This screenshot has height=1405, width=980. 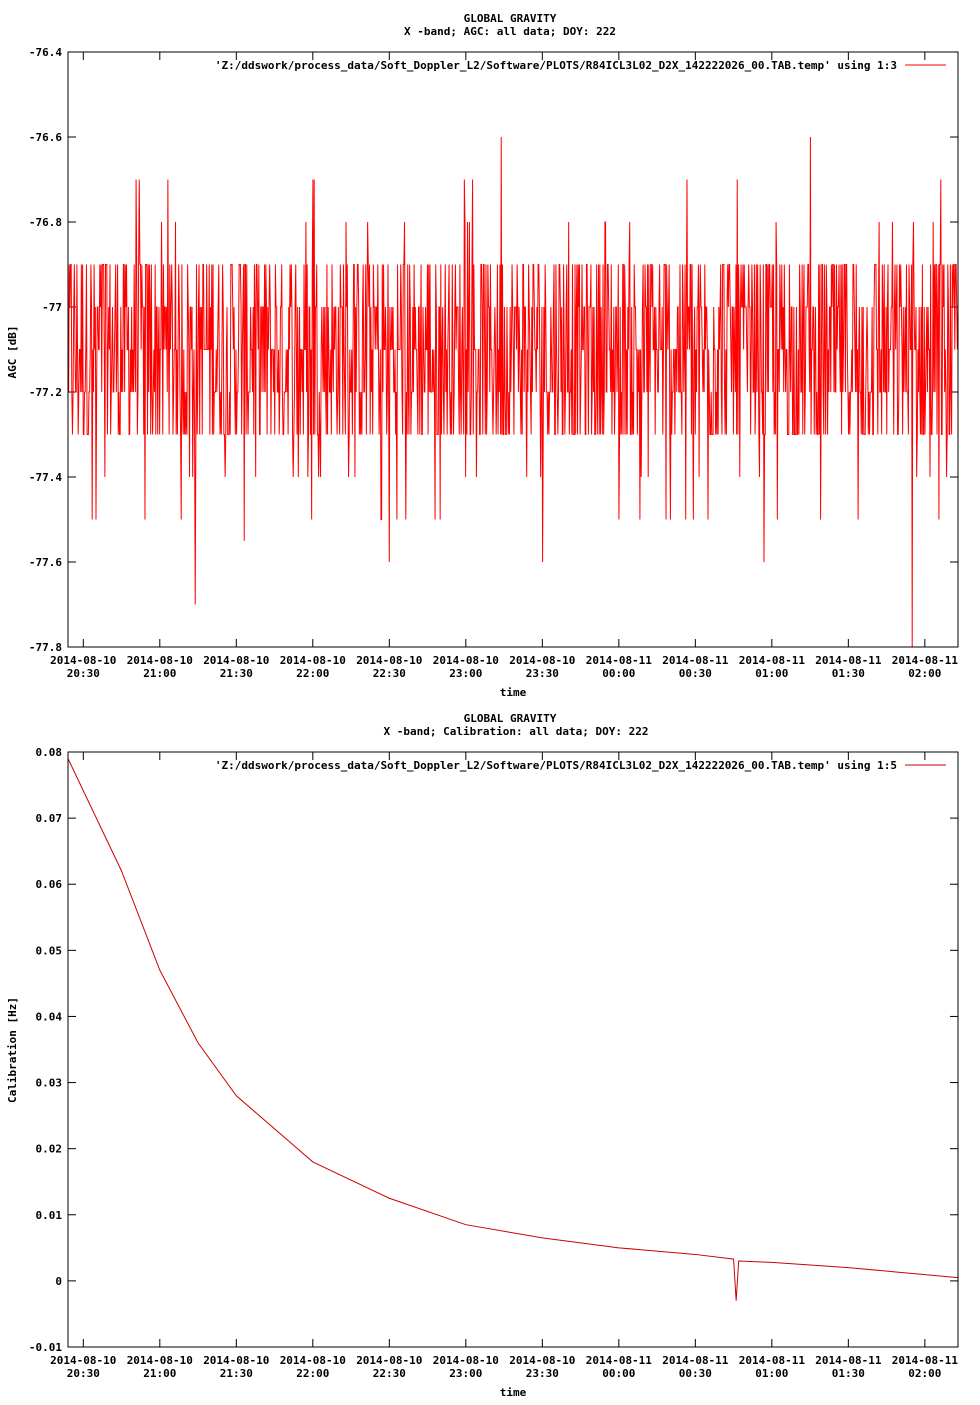 What do you see at coordinates (49, 884) in the screenshot?
I see `y-tick-label: 0.06` at bounding box center [49, 884].